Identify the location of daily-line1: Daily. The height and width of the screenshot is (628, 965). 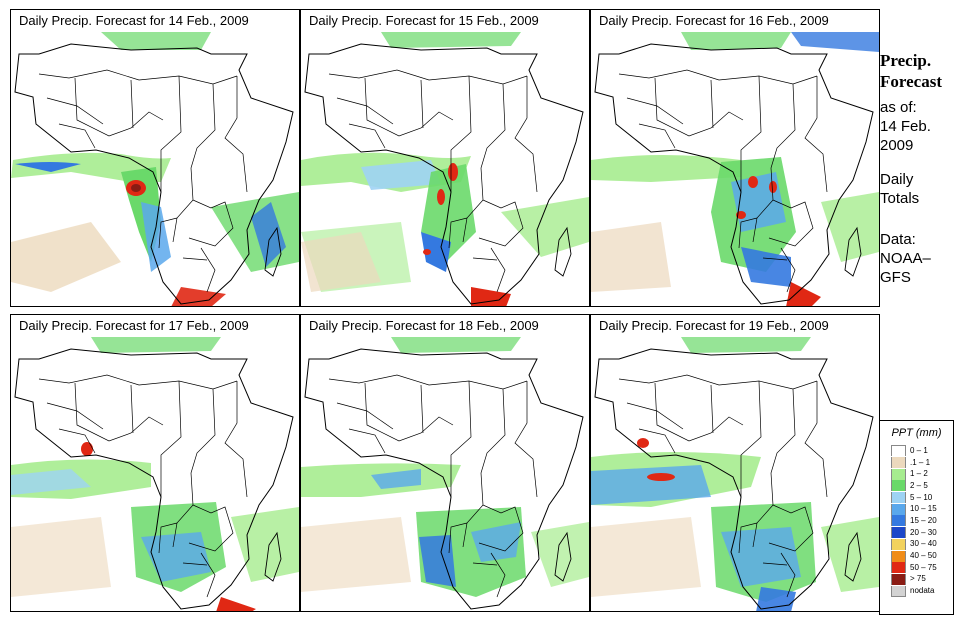
(897, 179).